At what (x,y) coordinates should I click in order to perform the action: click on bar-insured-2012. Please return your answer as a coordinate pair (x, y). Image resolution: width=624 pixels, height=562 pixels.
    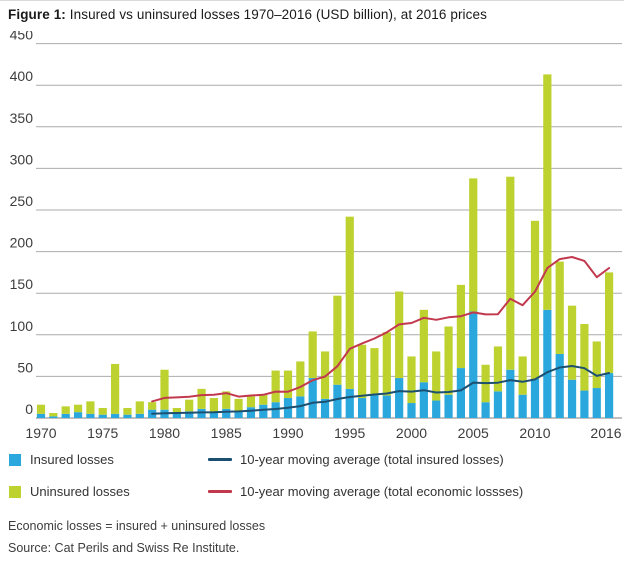
    Looking at the image, I should click on (559, 385).